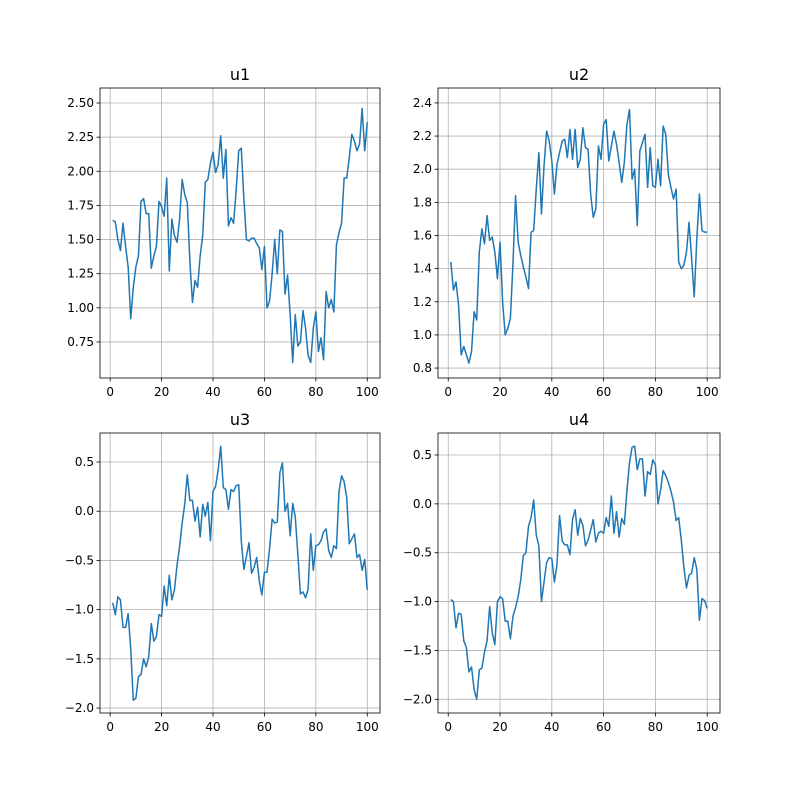 The image size is (800, 800). I want to click on y-tick-label: 1.2, so click(422, 302).